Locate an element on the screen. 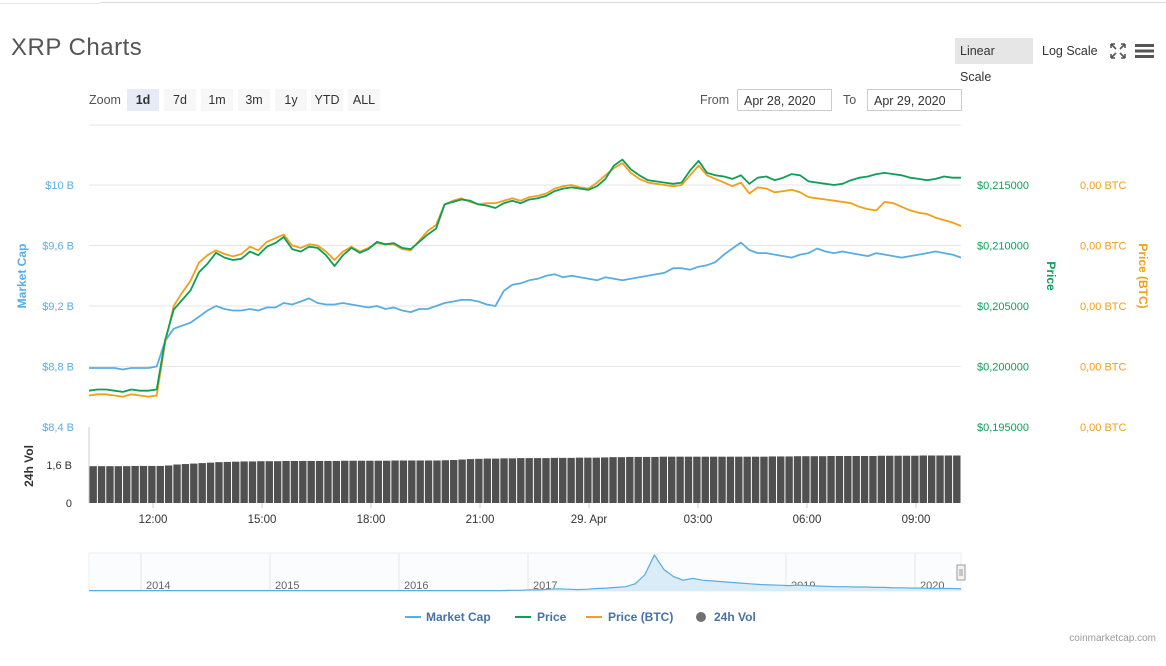 The height and width of the screenshot is (666, 1166). price-tick: $0,210000 is located at coordinates (1003, 247).